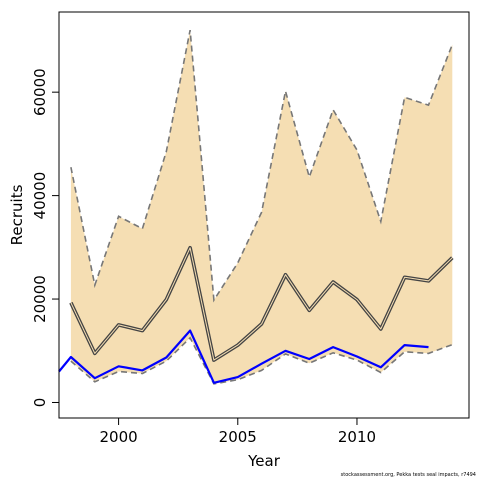 Image resolution: width=480 pixels, height=480 pixels. Describe the element at coordinates (357, 437) in the screenshot. I see `x-tick-label: 2010` at that location.